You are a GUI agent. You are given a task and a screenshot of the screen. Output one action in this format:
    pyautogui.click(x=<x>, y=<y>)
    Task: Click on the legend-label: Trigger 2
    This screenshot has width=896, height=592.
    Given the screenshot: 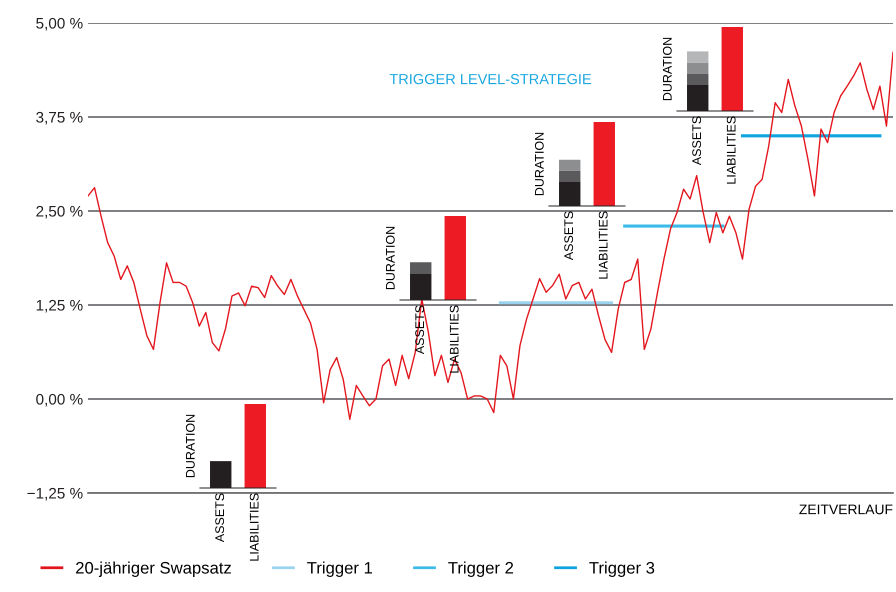 What is the action you would take?
    pyautogui.click(x=481, y=569)
    